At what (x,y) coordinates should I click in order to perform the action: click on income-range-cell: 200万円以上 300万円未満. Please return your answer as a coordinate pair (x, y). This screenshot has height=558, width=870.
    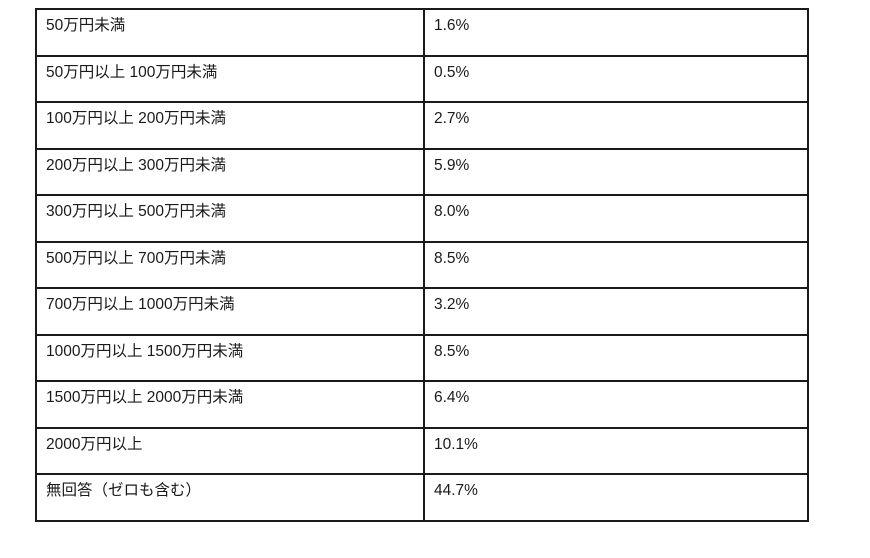
    Looking at the image, I should click on (230, 171).